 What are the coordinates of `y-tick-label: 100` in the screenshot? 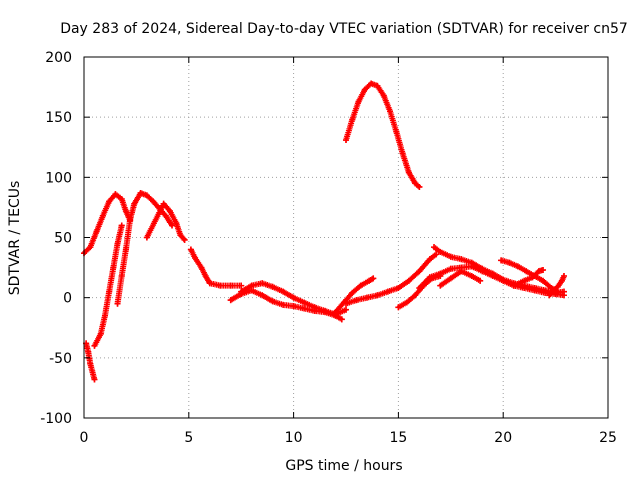 It's located at (58, 178).